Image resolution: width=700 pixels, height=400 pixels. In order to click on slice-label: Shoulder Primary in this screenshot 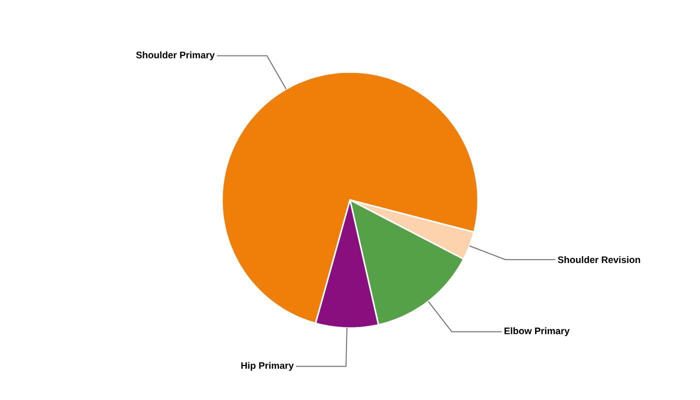, I will do `click(175, 55)`.